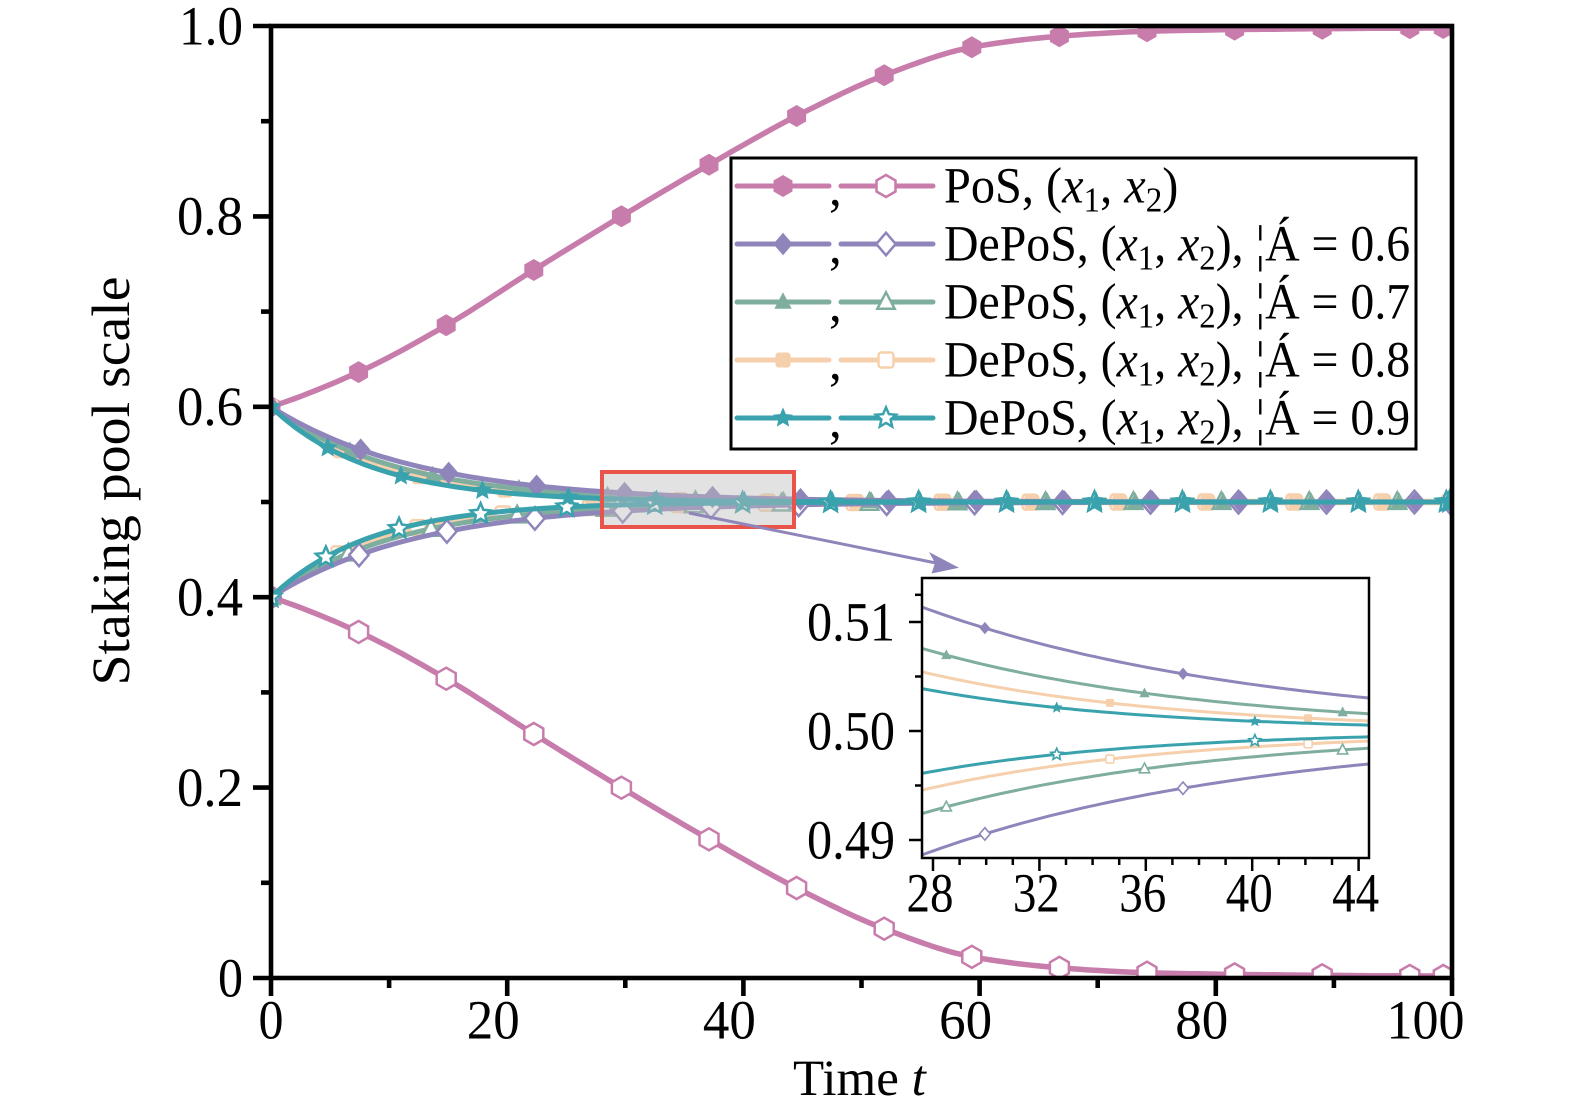  I want to click on svg-text: 0.50, so click(851, 731).